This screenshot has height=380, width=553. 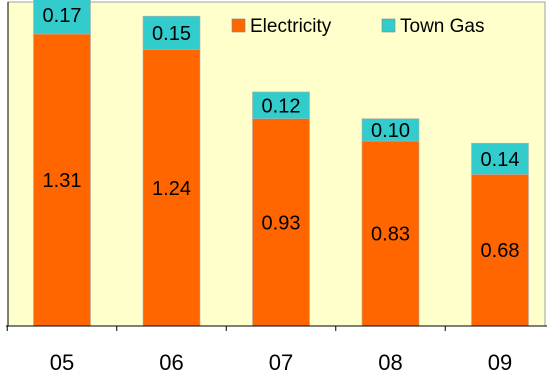 I want to click on data-label-town-gas-05: 0.17, so click(x=62, y=16).